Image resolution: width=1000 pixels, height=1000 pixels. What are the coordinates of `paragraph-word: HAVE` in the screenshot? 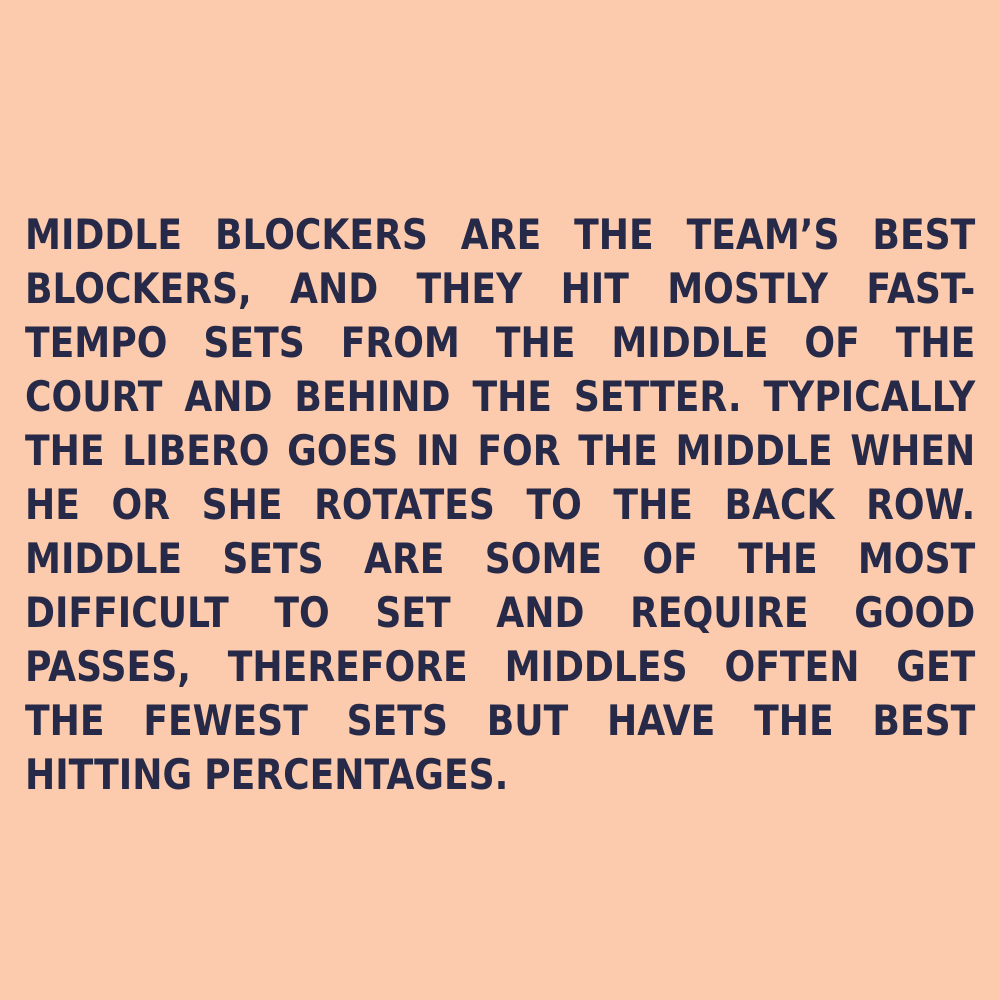 It's located at (661, 720).